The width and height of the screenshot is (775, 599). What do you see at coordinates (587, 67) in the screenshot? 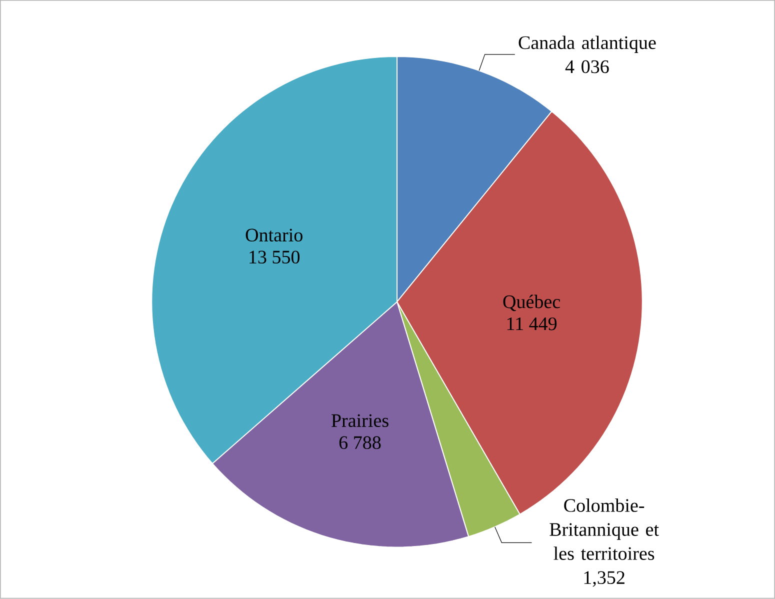
I see `data-label: 4 036` at bounding box center [587, 67].